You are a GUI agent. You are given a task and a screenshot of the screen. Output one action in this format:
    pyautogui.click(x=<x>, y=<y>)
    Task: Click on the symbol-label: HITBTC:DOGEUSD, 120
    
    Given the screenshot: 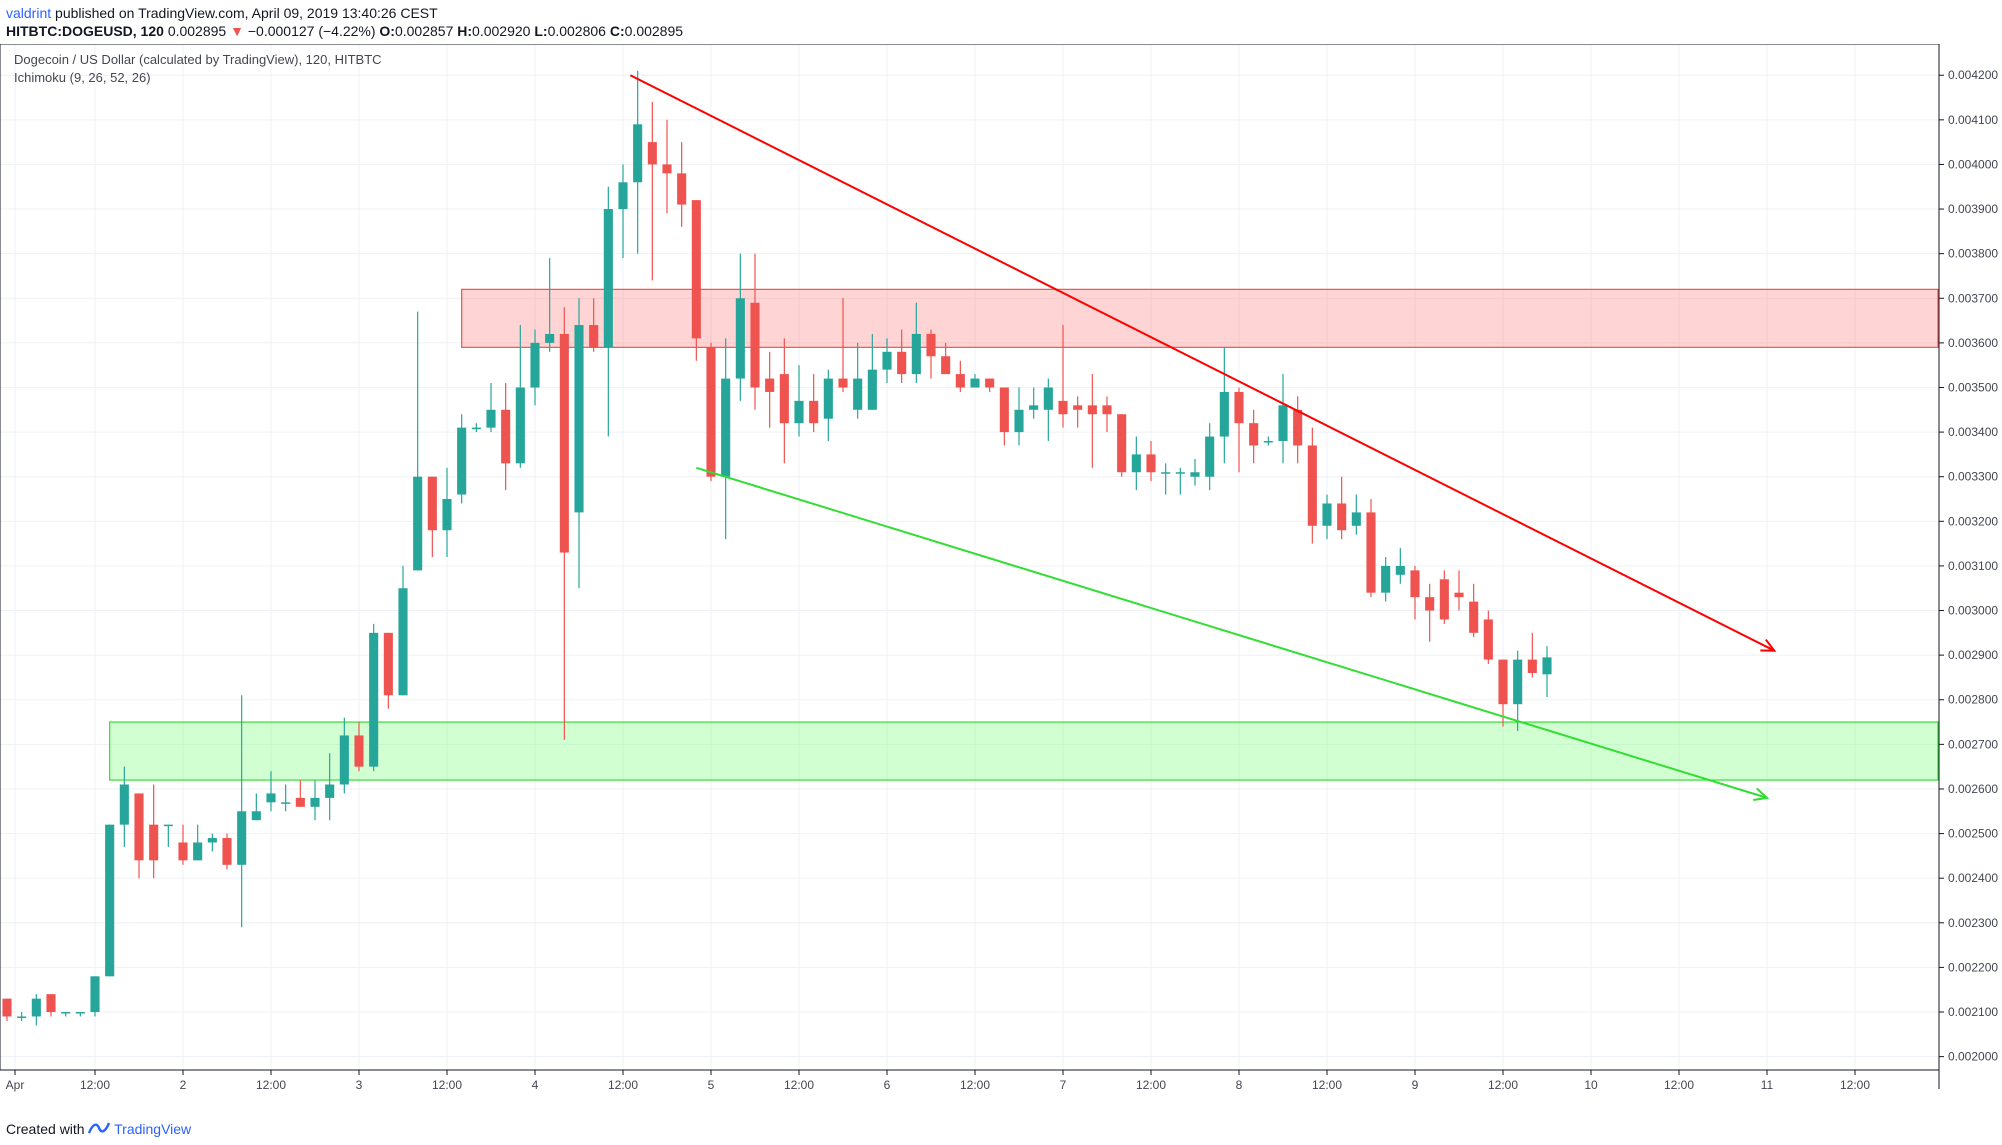 What is the action you would take?
    pyautogui.click(x=85, y=31)
    